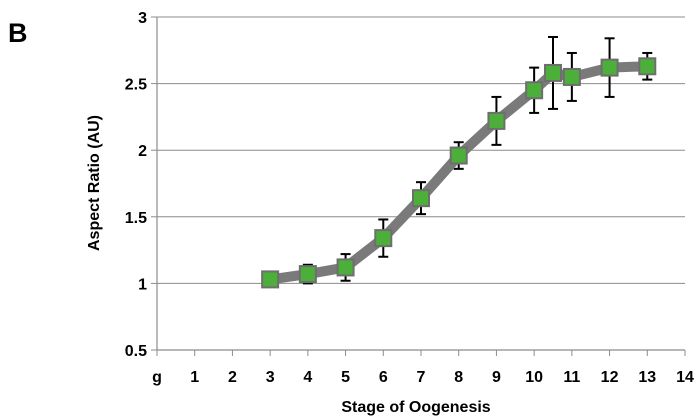 The height and width of the screenshot is (417, 700). Describe the element at coordinates (571, 377) in the screenshot. I see `x-tick-label: 11` at that location.